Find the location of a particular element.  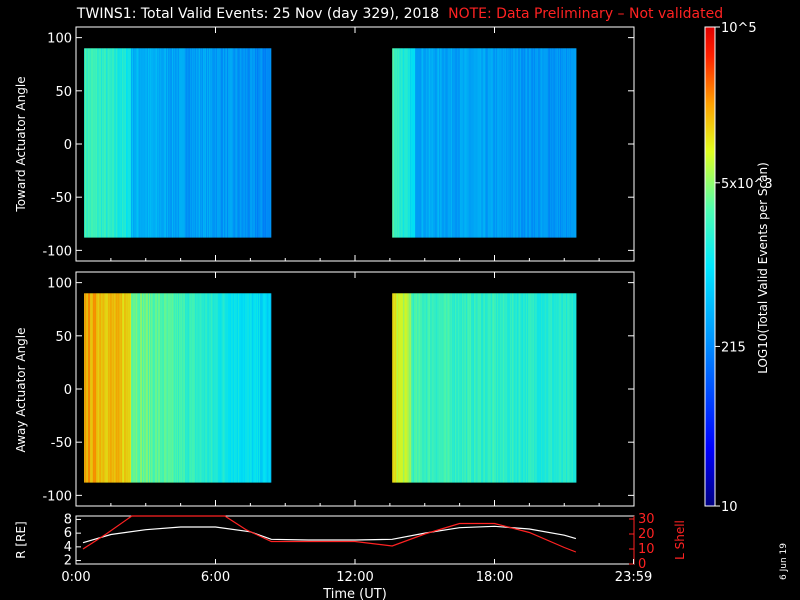

ytick-label: 0 is located at coordinates (68, 145).